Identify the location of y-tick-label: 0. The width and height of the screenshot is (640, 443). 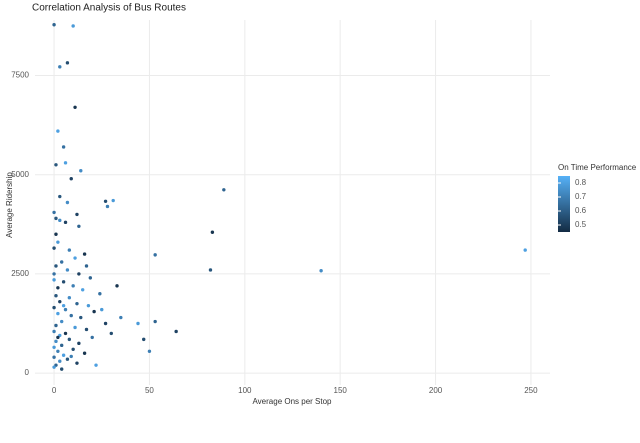
(27, 372).